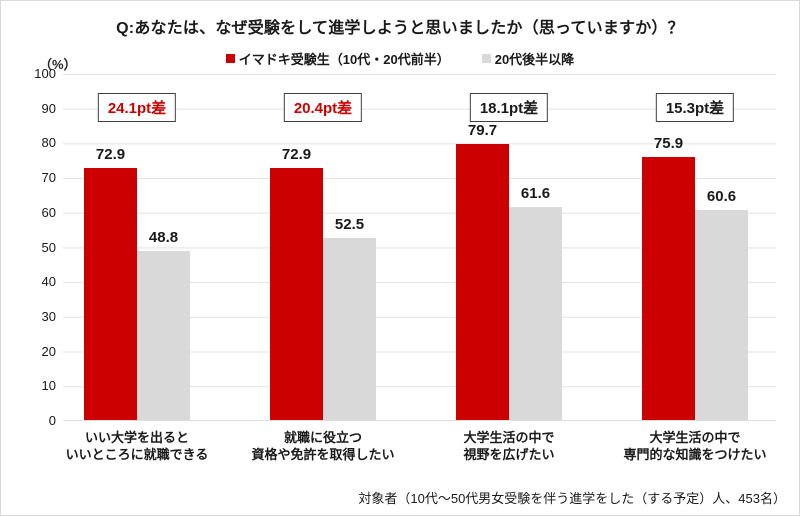 This screenshot has height=516, width=800. Describe the element at coordinates (668, 277) in the screenshot. I see `bar-now-4: 75.9` at that location.